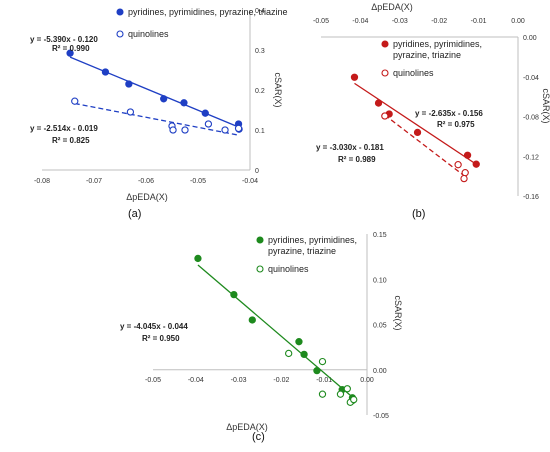 The image size is (550, 452). I want to click on panel-label: (c), so click(258, 437).